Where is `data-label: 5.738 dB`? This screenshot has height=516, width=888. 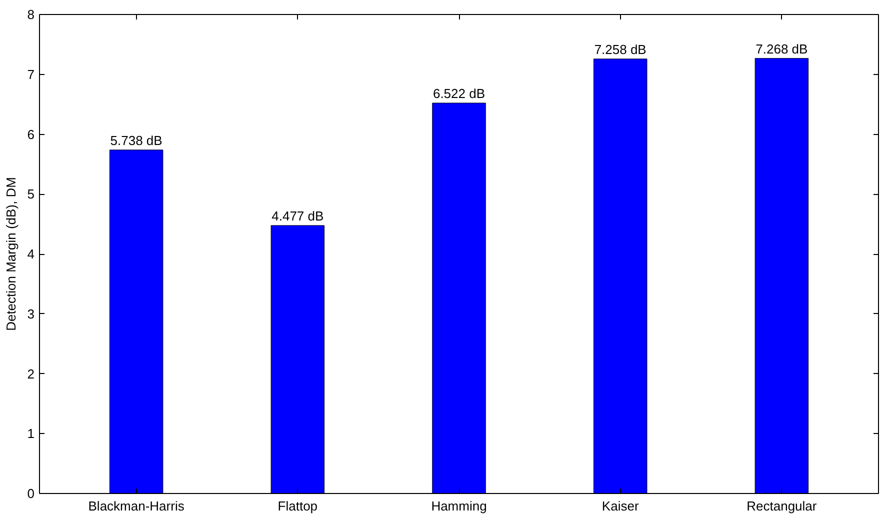 data-label: 5.738 dB is located at coordinates (136, 140).